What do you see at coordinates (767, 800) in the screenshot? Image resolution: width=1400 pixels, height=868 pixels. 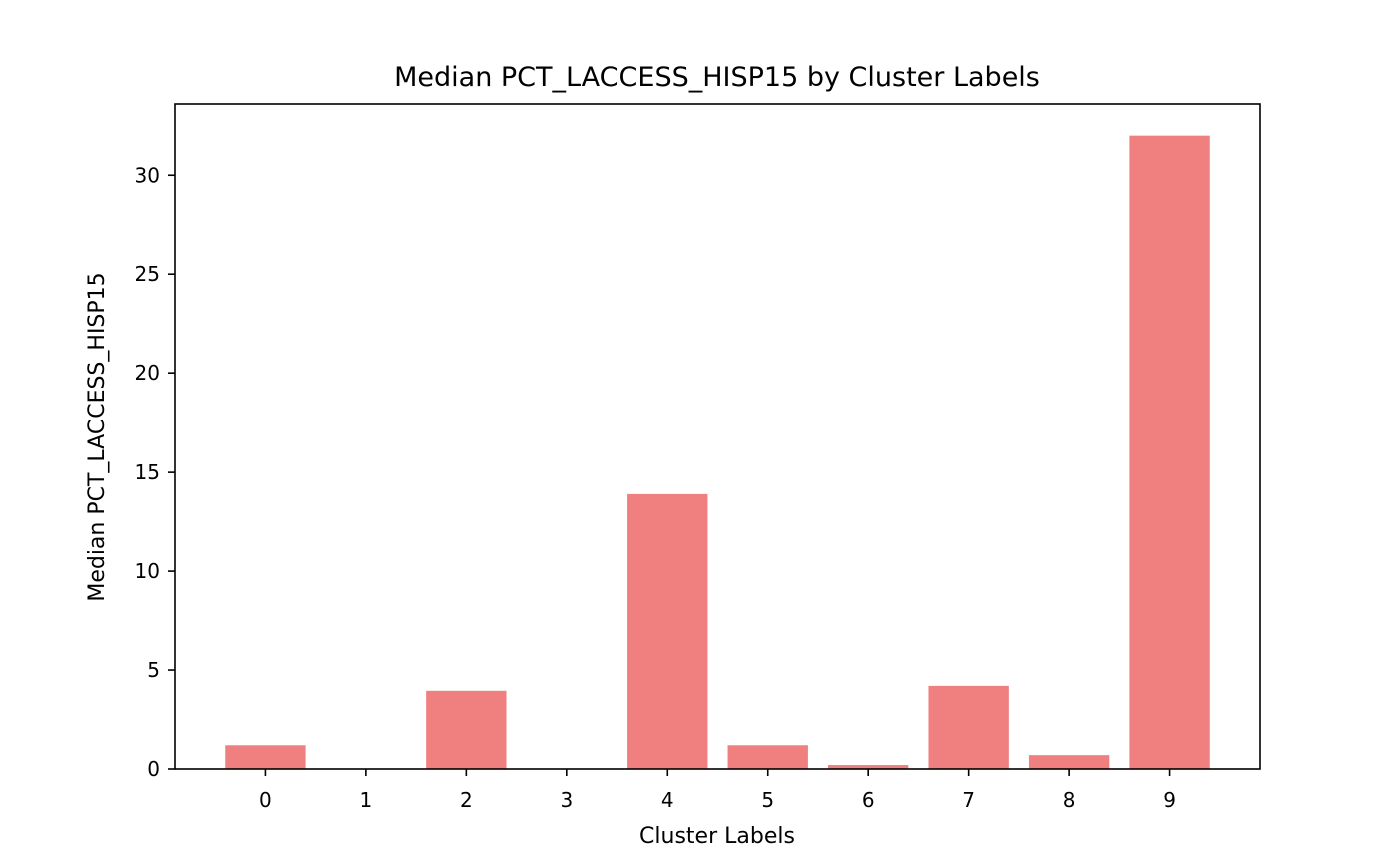 I see `x-tick-label: 5` at bounding box center [767, 800].